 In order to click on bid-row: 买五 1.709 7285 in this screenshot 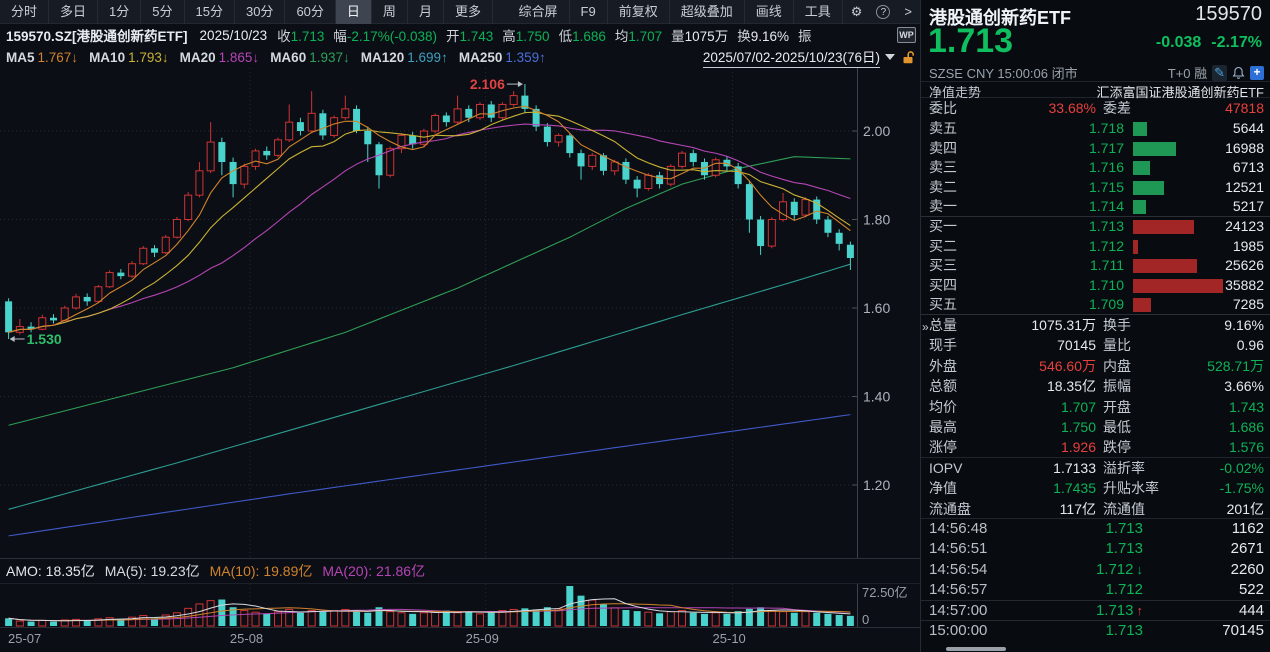, I will do `click(1095, 305)`.